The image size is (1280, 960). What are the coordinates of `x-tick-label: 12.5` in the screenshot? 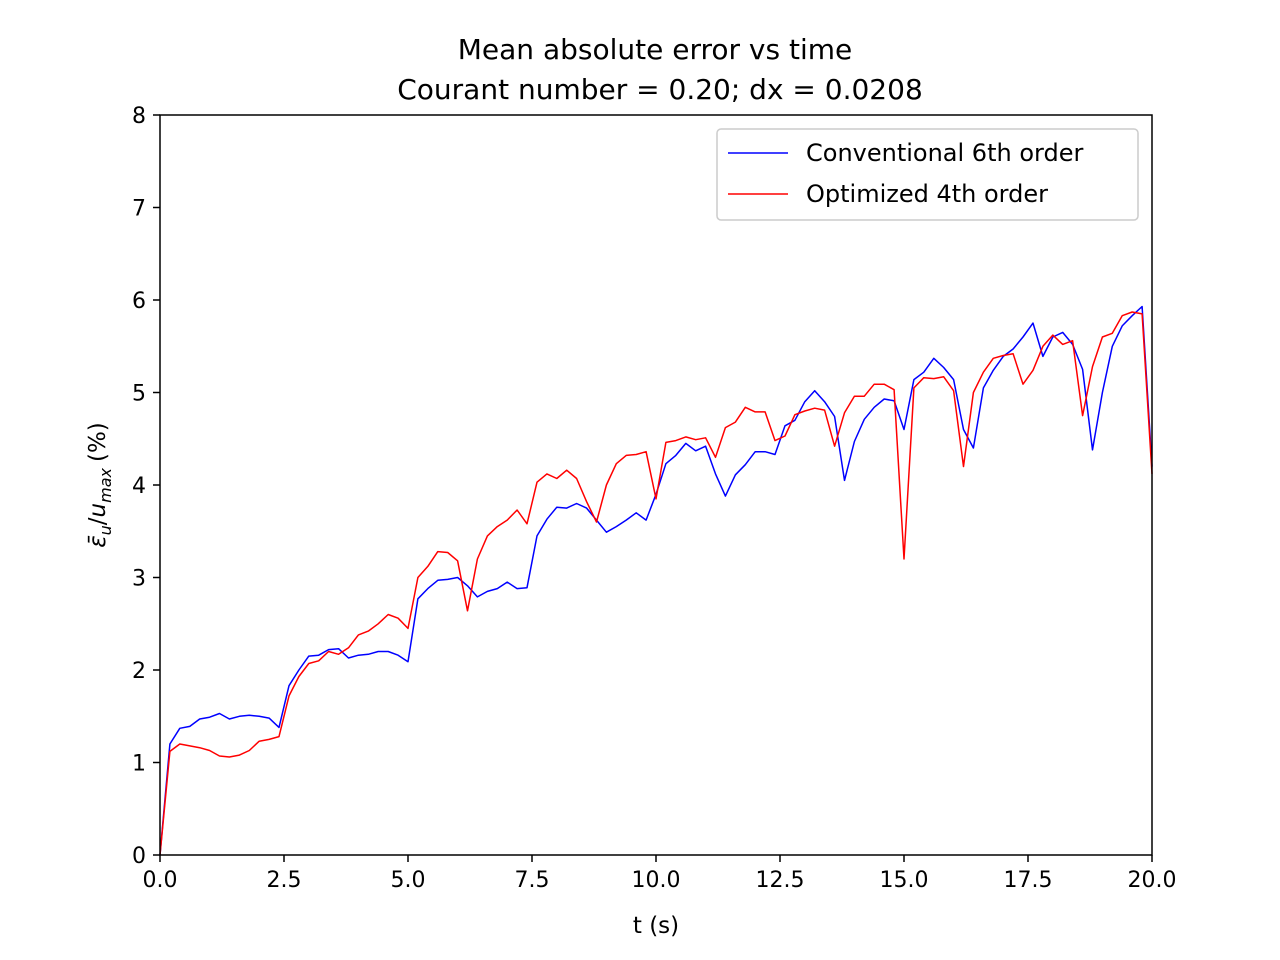 It's located at (780, 880).